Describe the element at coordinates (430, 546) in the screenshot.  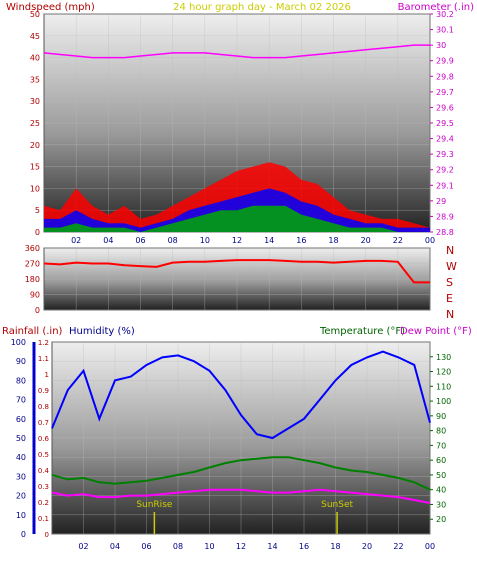
I see `humidity-x-tick-label: 00` at that location.